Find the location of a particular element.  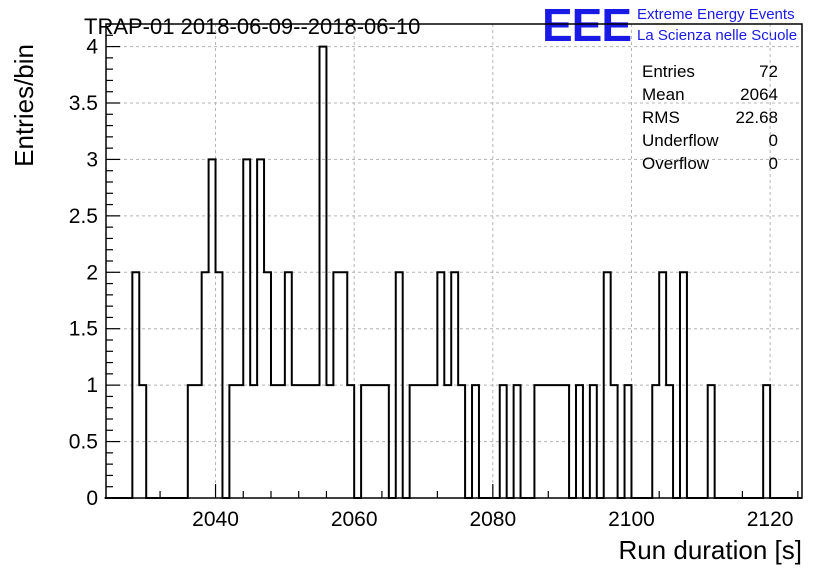

x-tick-label: 2120 is located at coordinates (770, 519).